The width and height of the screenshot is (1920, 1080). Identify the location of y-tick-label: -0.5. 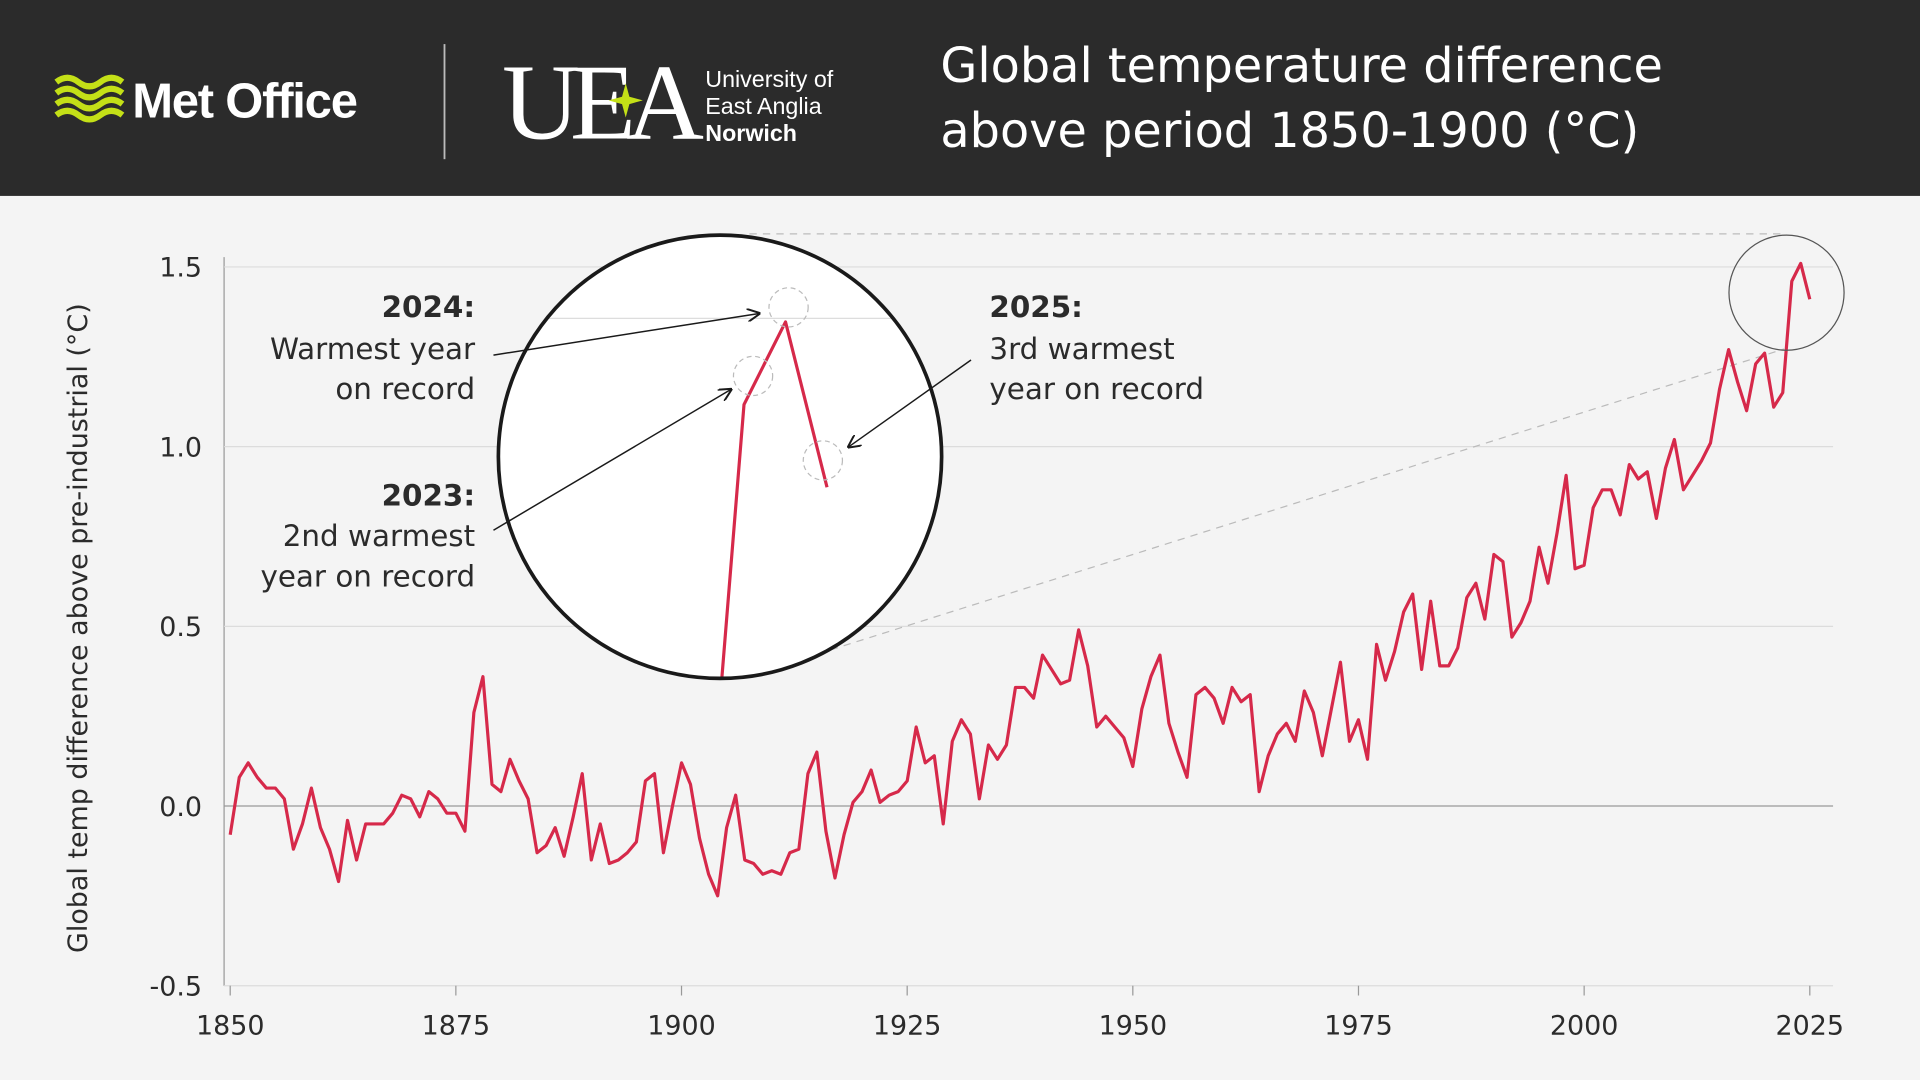
(176, 987).